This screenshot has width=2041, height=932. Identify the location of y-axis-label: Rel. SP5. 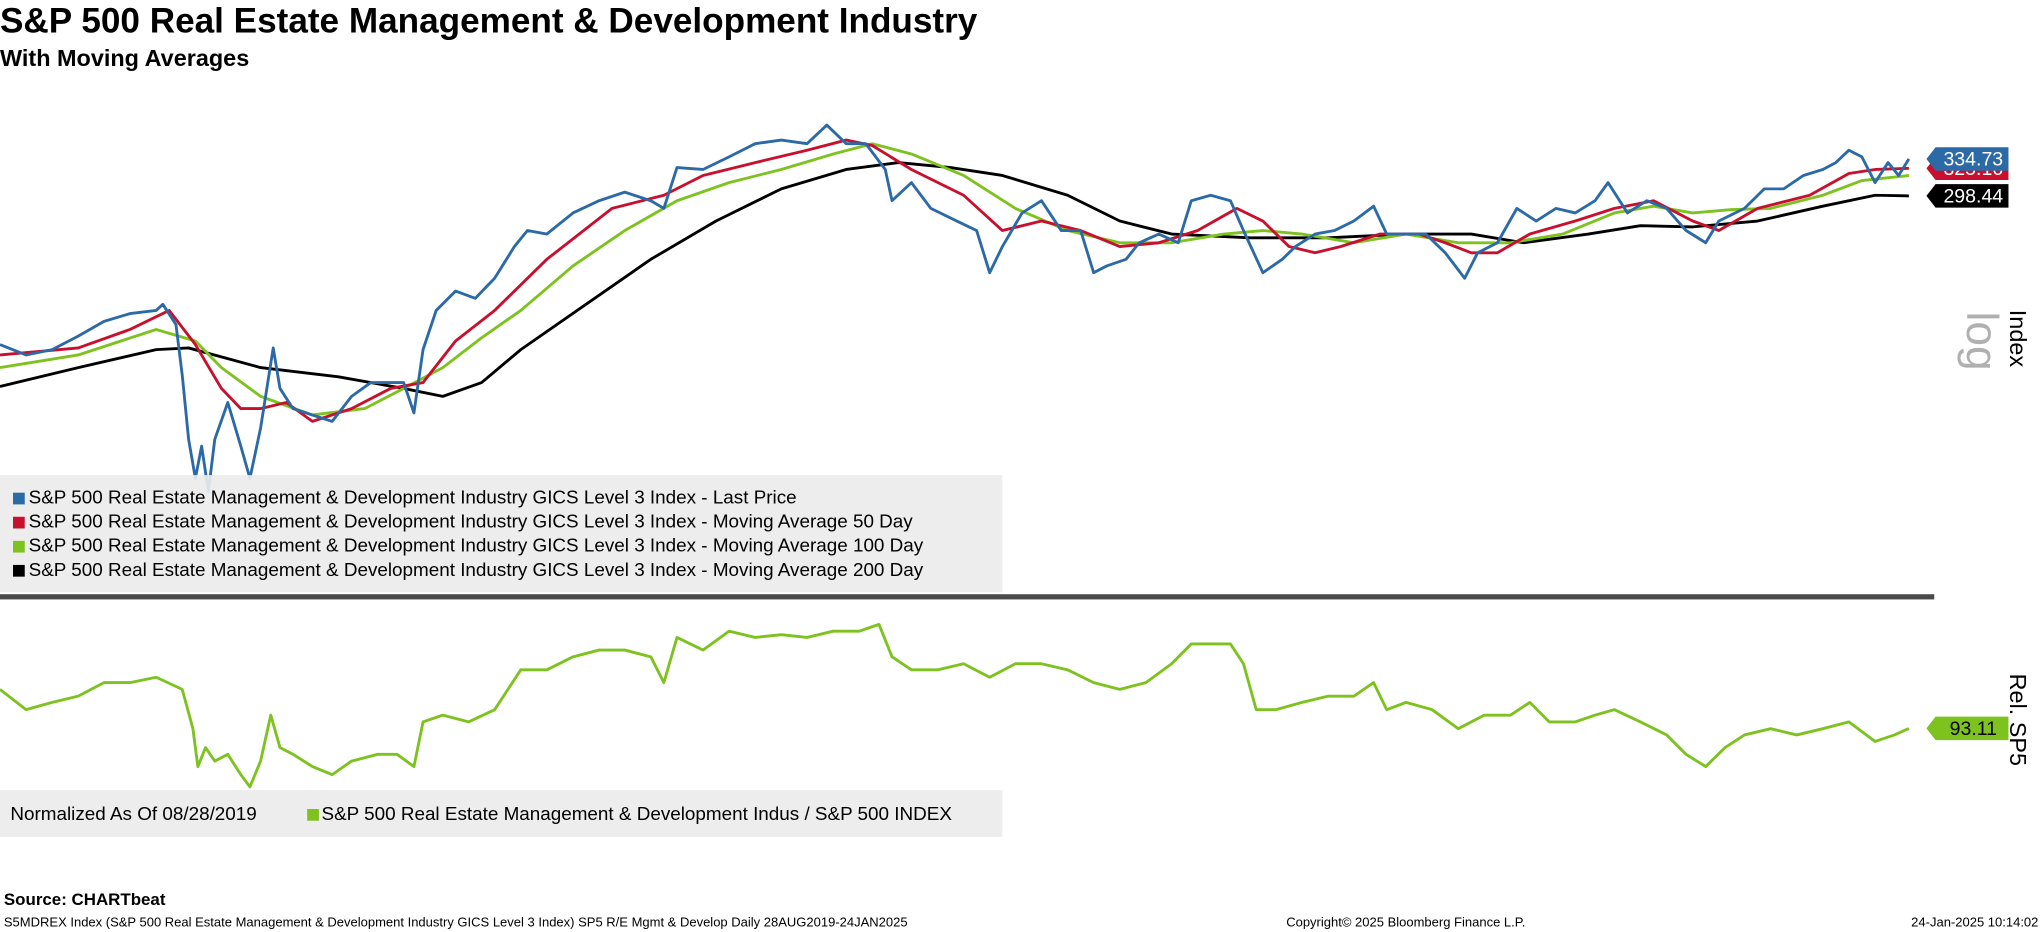
(2018, 720).